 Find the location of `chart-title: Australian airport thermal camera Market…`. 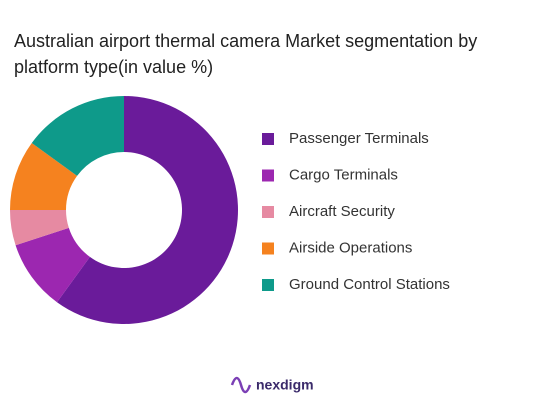

chart-title: Australian airport thermal camera Market… is located at coordinates (246, 54).